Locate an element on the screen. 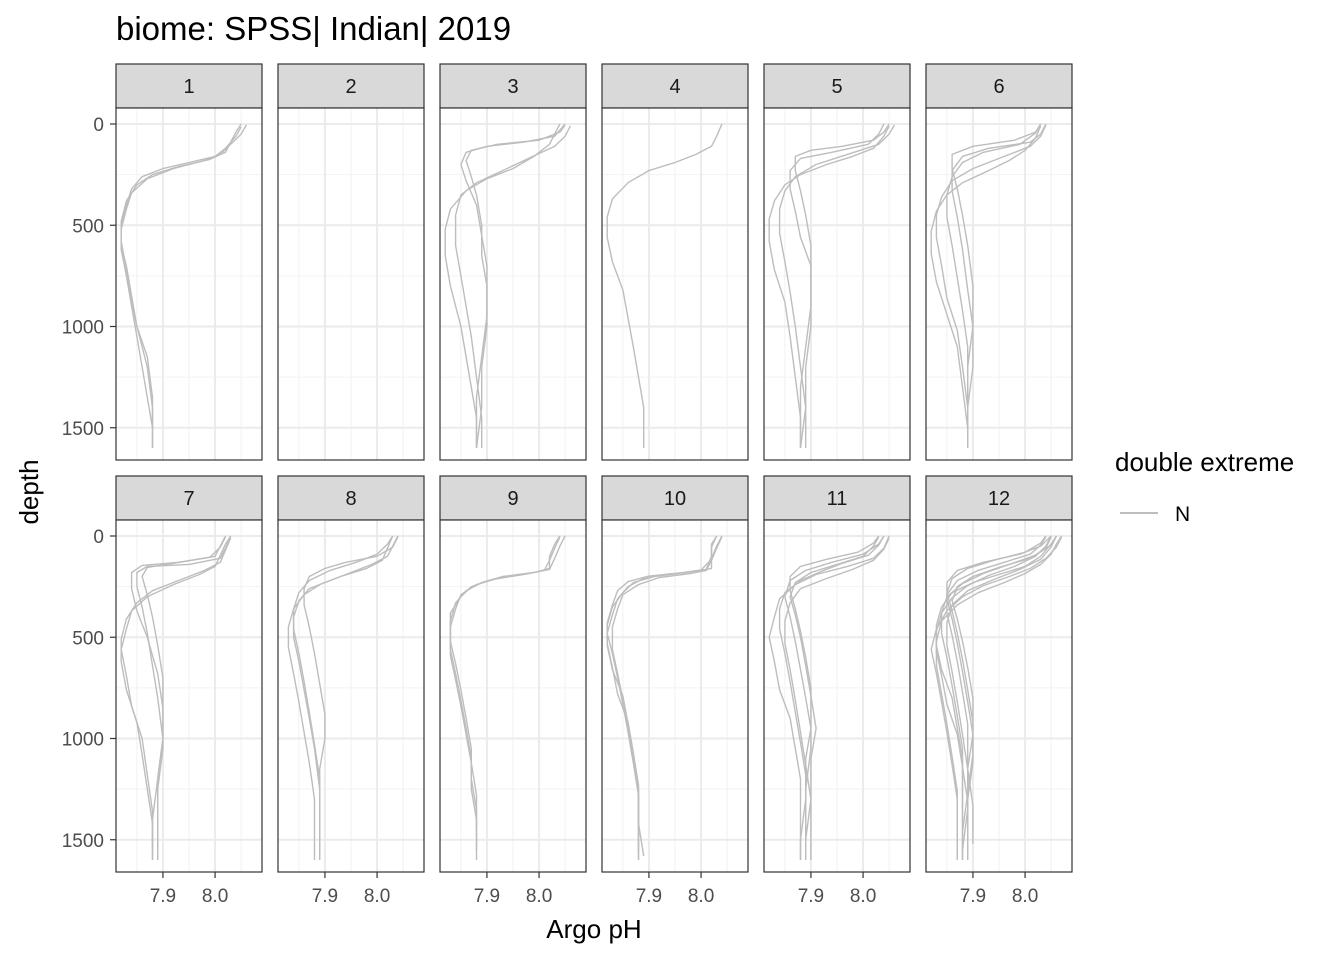 The width and height of the screenshot is (1344, 960). facet-strip-label: 5 is located at coordinates (836, 87).